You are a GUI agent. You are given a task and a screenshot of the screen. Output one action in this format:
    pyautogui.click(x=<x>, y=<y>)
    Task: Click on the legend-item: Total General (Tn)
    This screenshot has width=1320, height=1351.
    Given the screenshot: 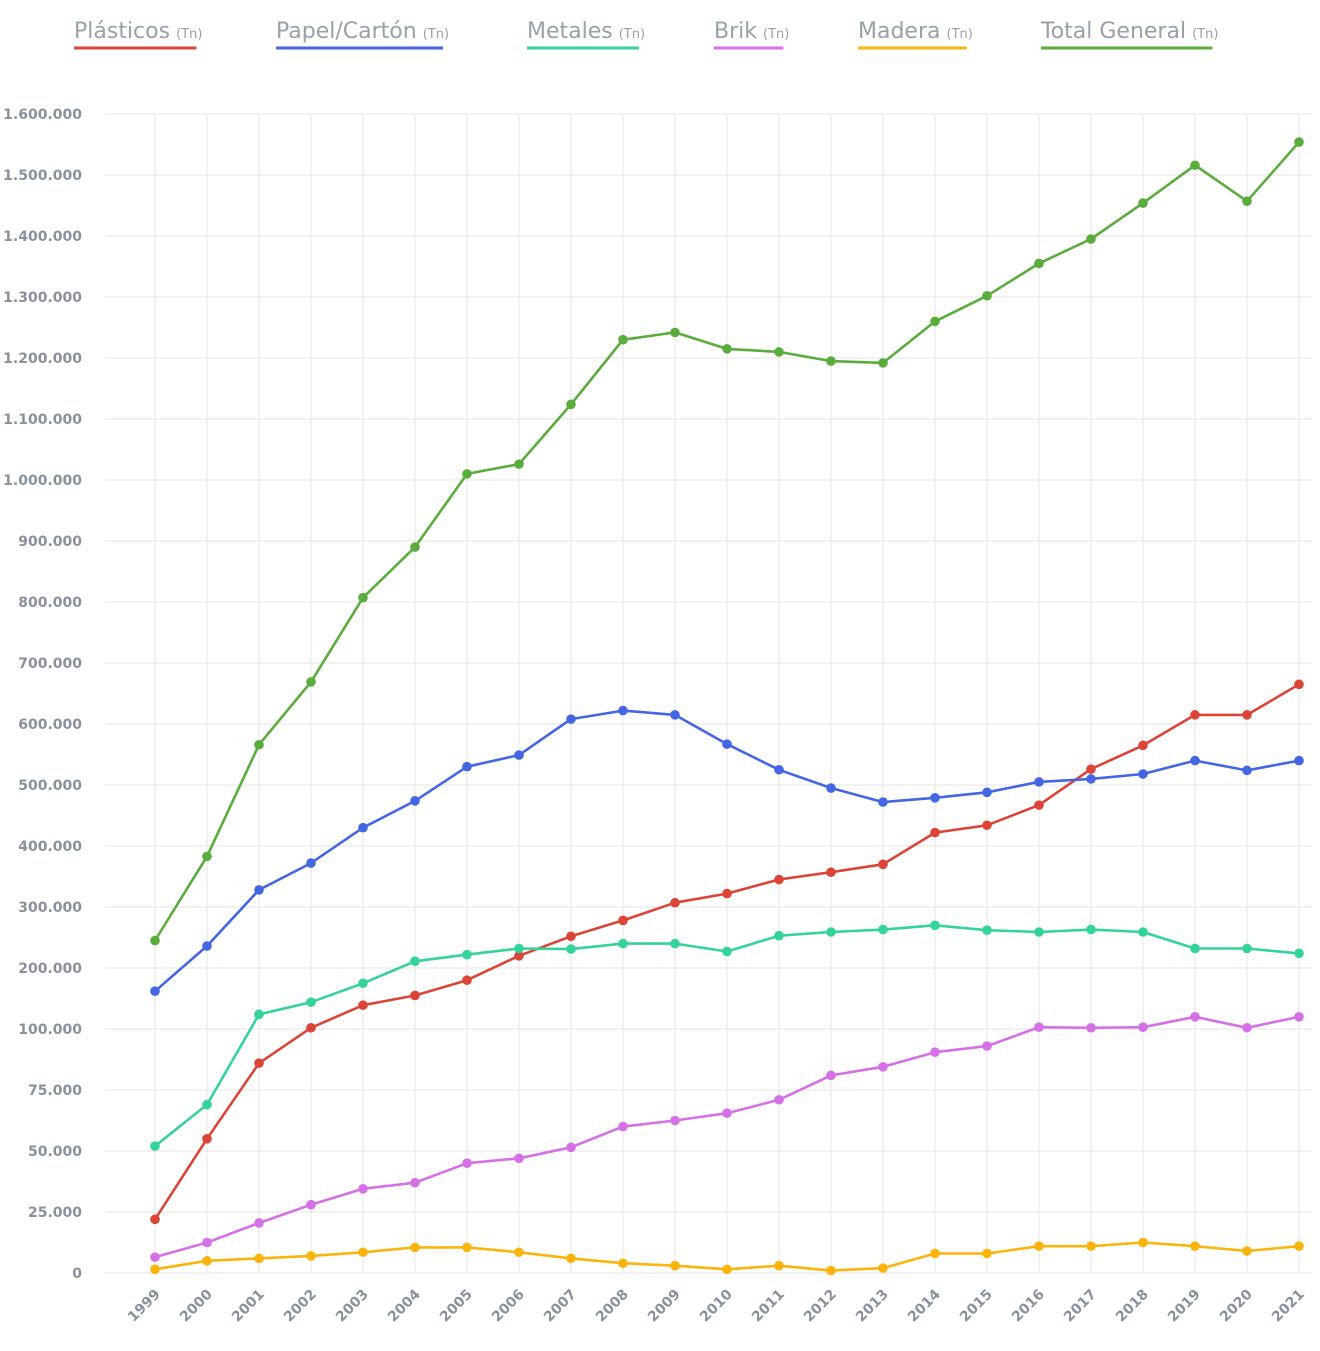 What is the action you would take?
    pyautogui.click(x=1129, y=34)
    